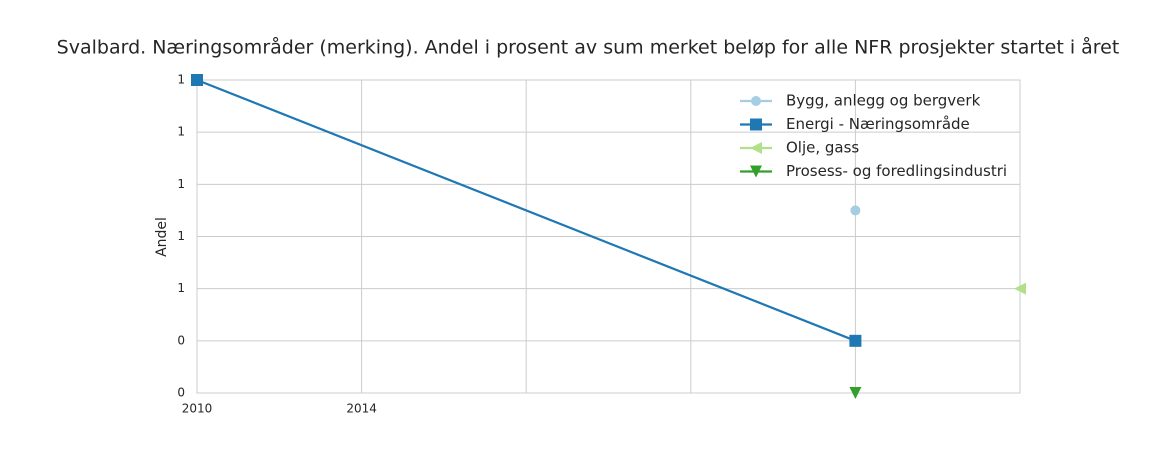 This screenshot has width=1176, height=461. I want to click on y-axis-label: Andel, so click(162, 237).